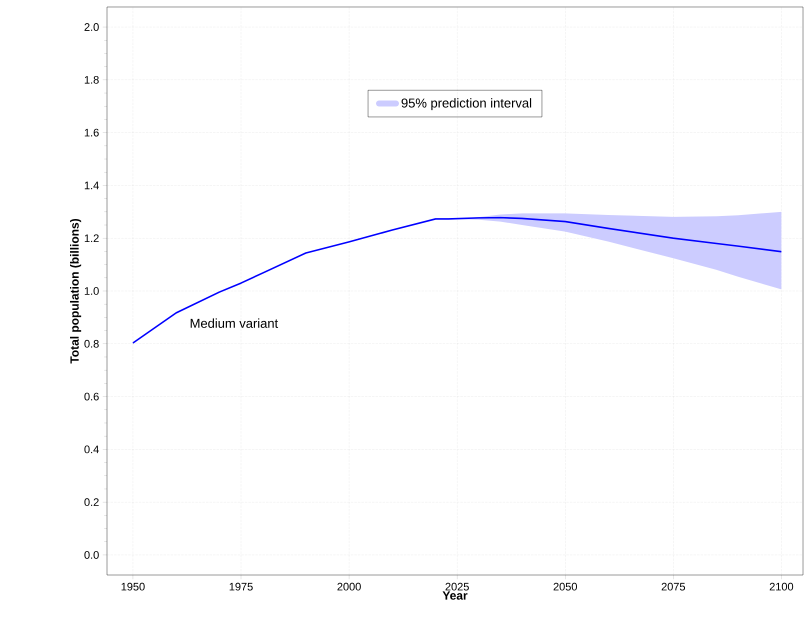  What do you see at coordinates (76, 291) in the screenshot?
I see `y-axis-title: Total population (billions)` at bounding box center [76, 291].